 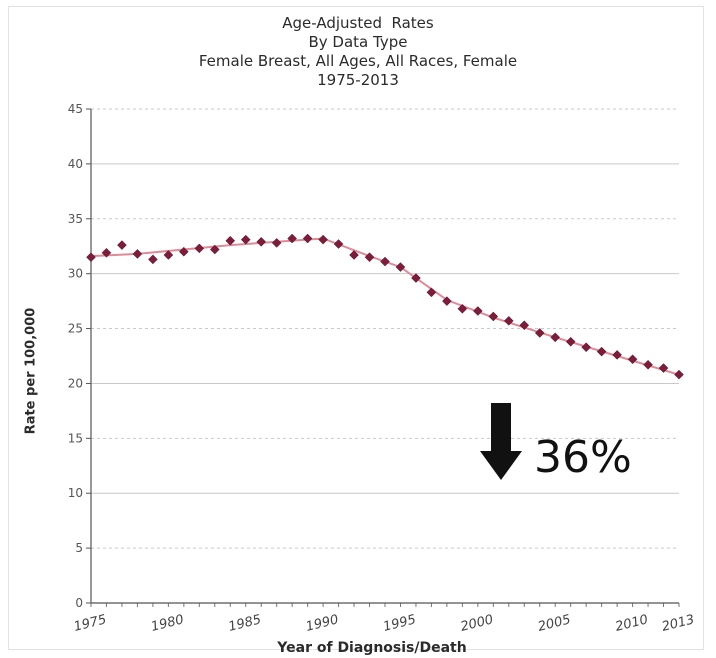 What do you see at coordinates (75, 356) in the screenshot?
I see `y-tick-labels: 0 5 10 15 20 25 30 35 40 45` at bounding box center [75, 356].